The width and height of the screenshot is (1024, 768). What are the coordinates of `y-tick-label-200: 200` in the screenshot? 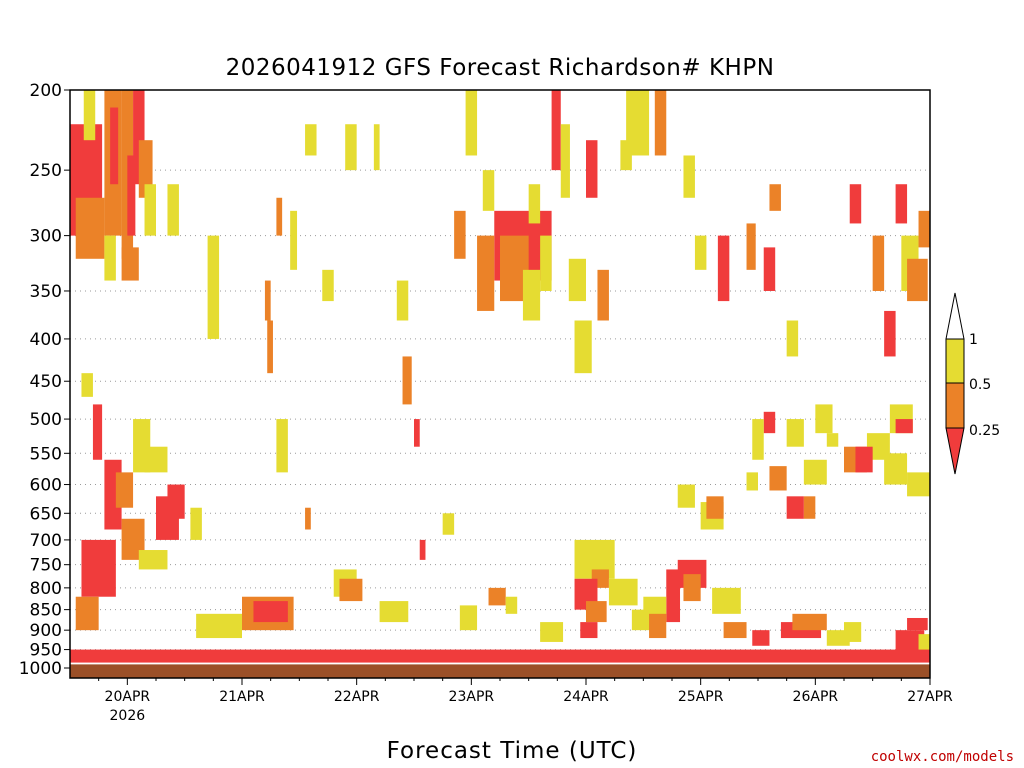 It's located at (46, 91).